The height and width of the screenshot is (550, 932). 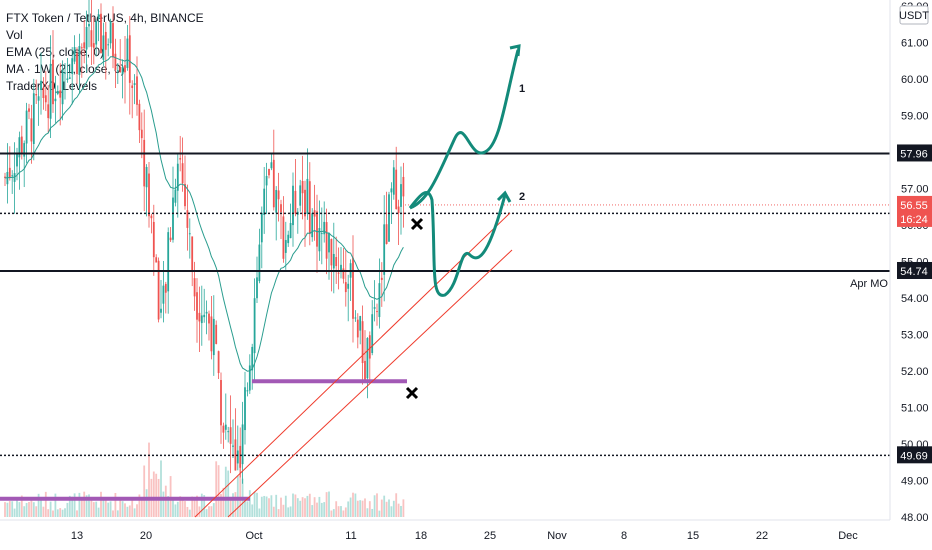 What do you see at coordinates (915, 372) in the screenshot?
I see `price-tick: 52.00` at bounding box center [915, 372].